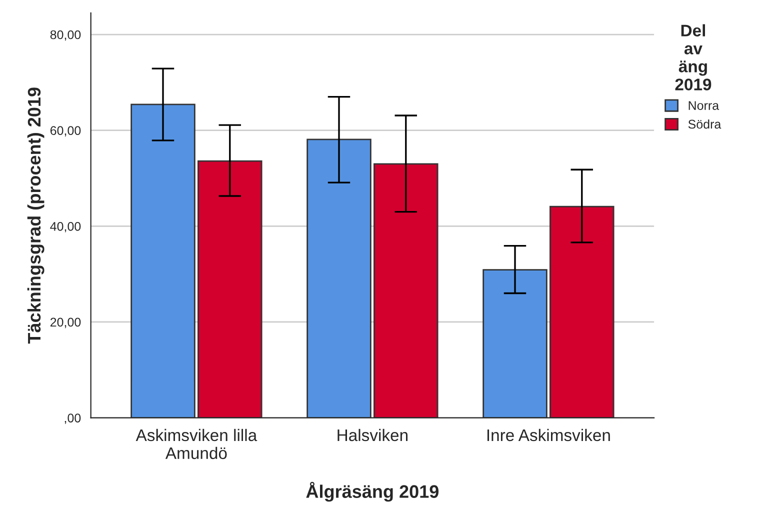 The width and height of the screenshot is (757, 519). I want to click on legend-title: Del av äng 2019, so click(693, 57).